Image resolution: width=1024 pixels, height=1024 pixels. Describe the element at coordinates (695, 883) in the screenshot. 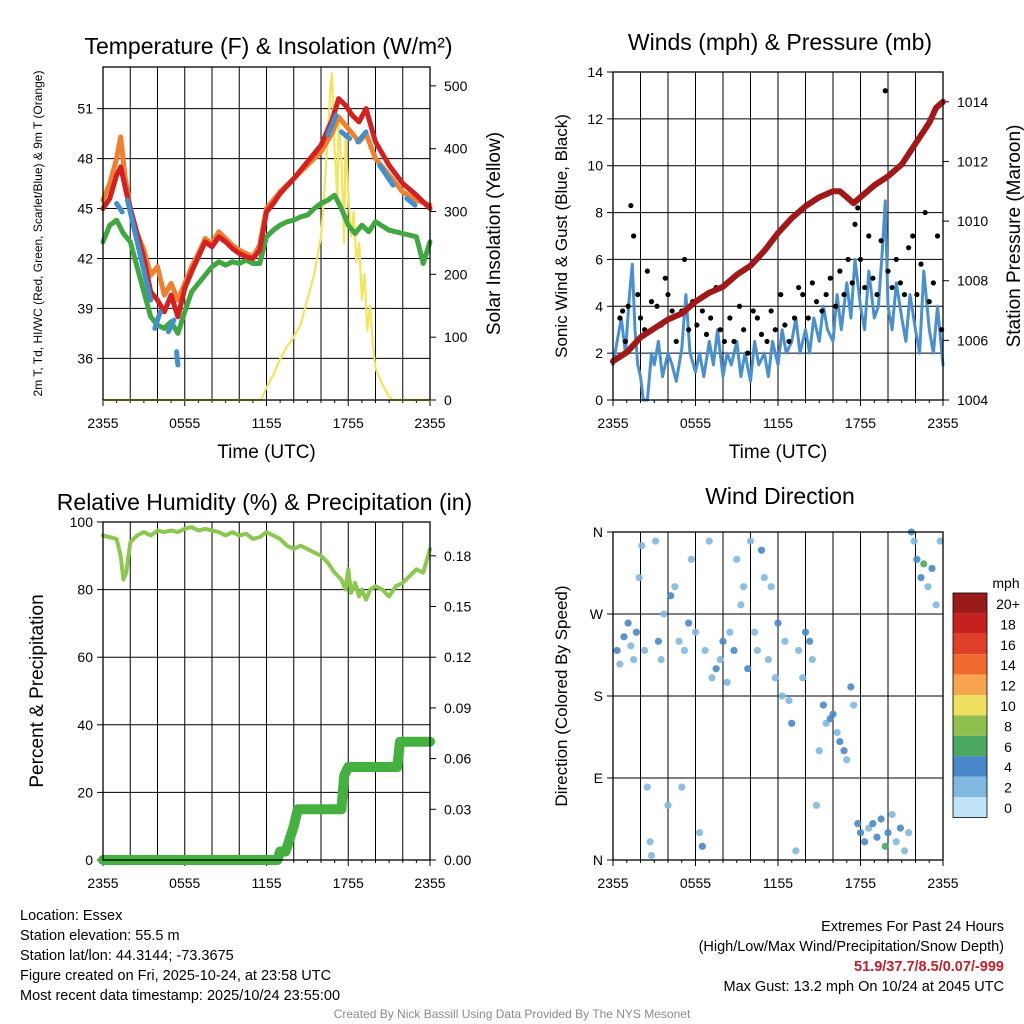

I see `x-tick-label: 0555` at that location.